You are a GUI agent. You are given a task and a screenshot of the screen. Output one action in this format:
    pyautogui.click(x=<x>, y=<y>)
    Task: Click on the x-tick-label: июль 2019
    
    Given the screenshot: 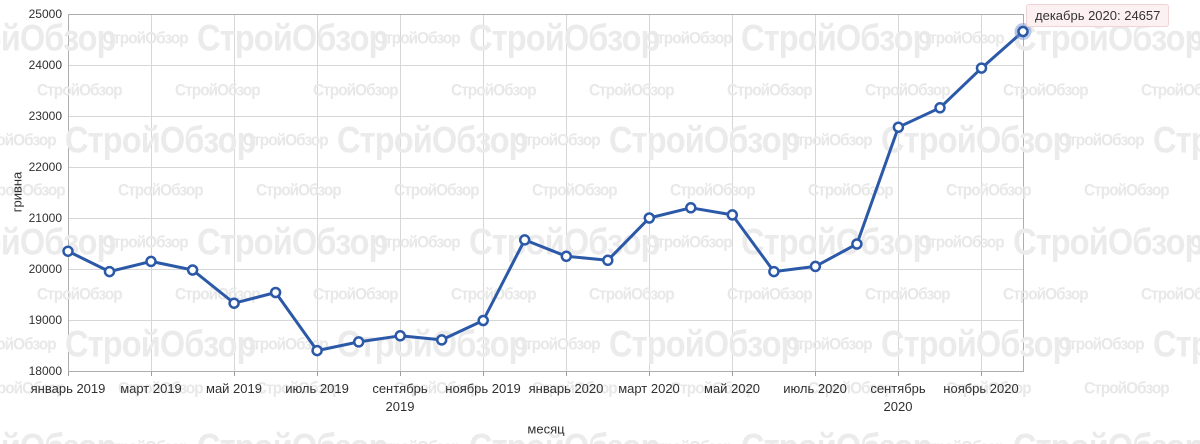 What is the action you would take?
    pyautogui.click(x=317, y=388)
    